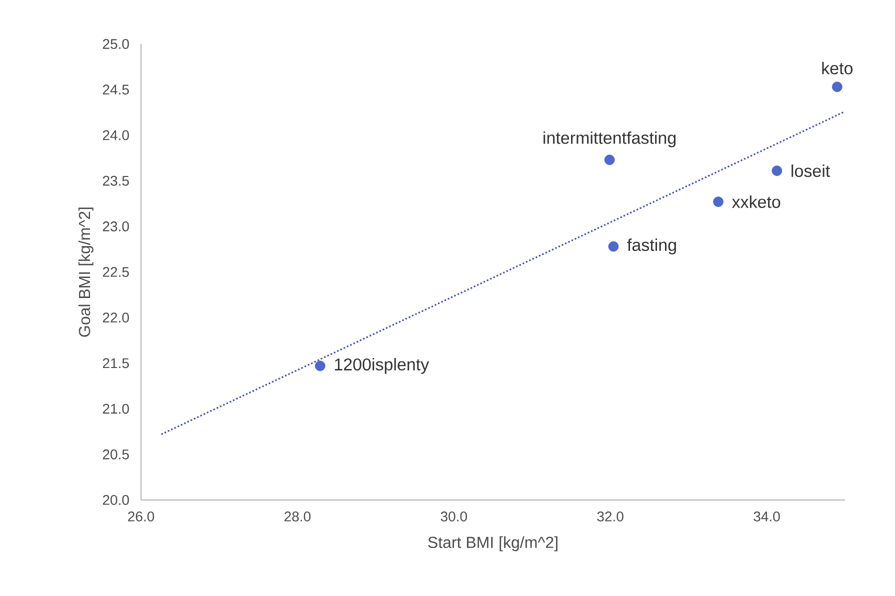 The width and height of the screenshot is (895, 596). I want to click on y-tick-label: 20.5, so click(115, 454).